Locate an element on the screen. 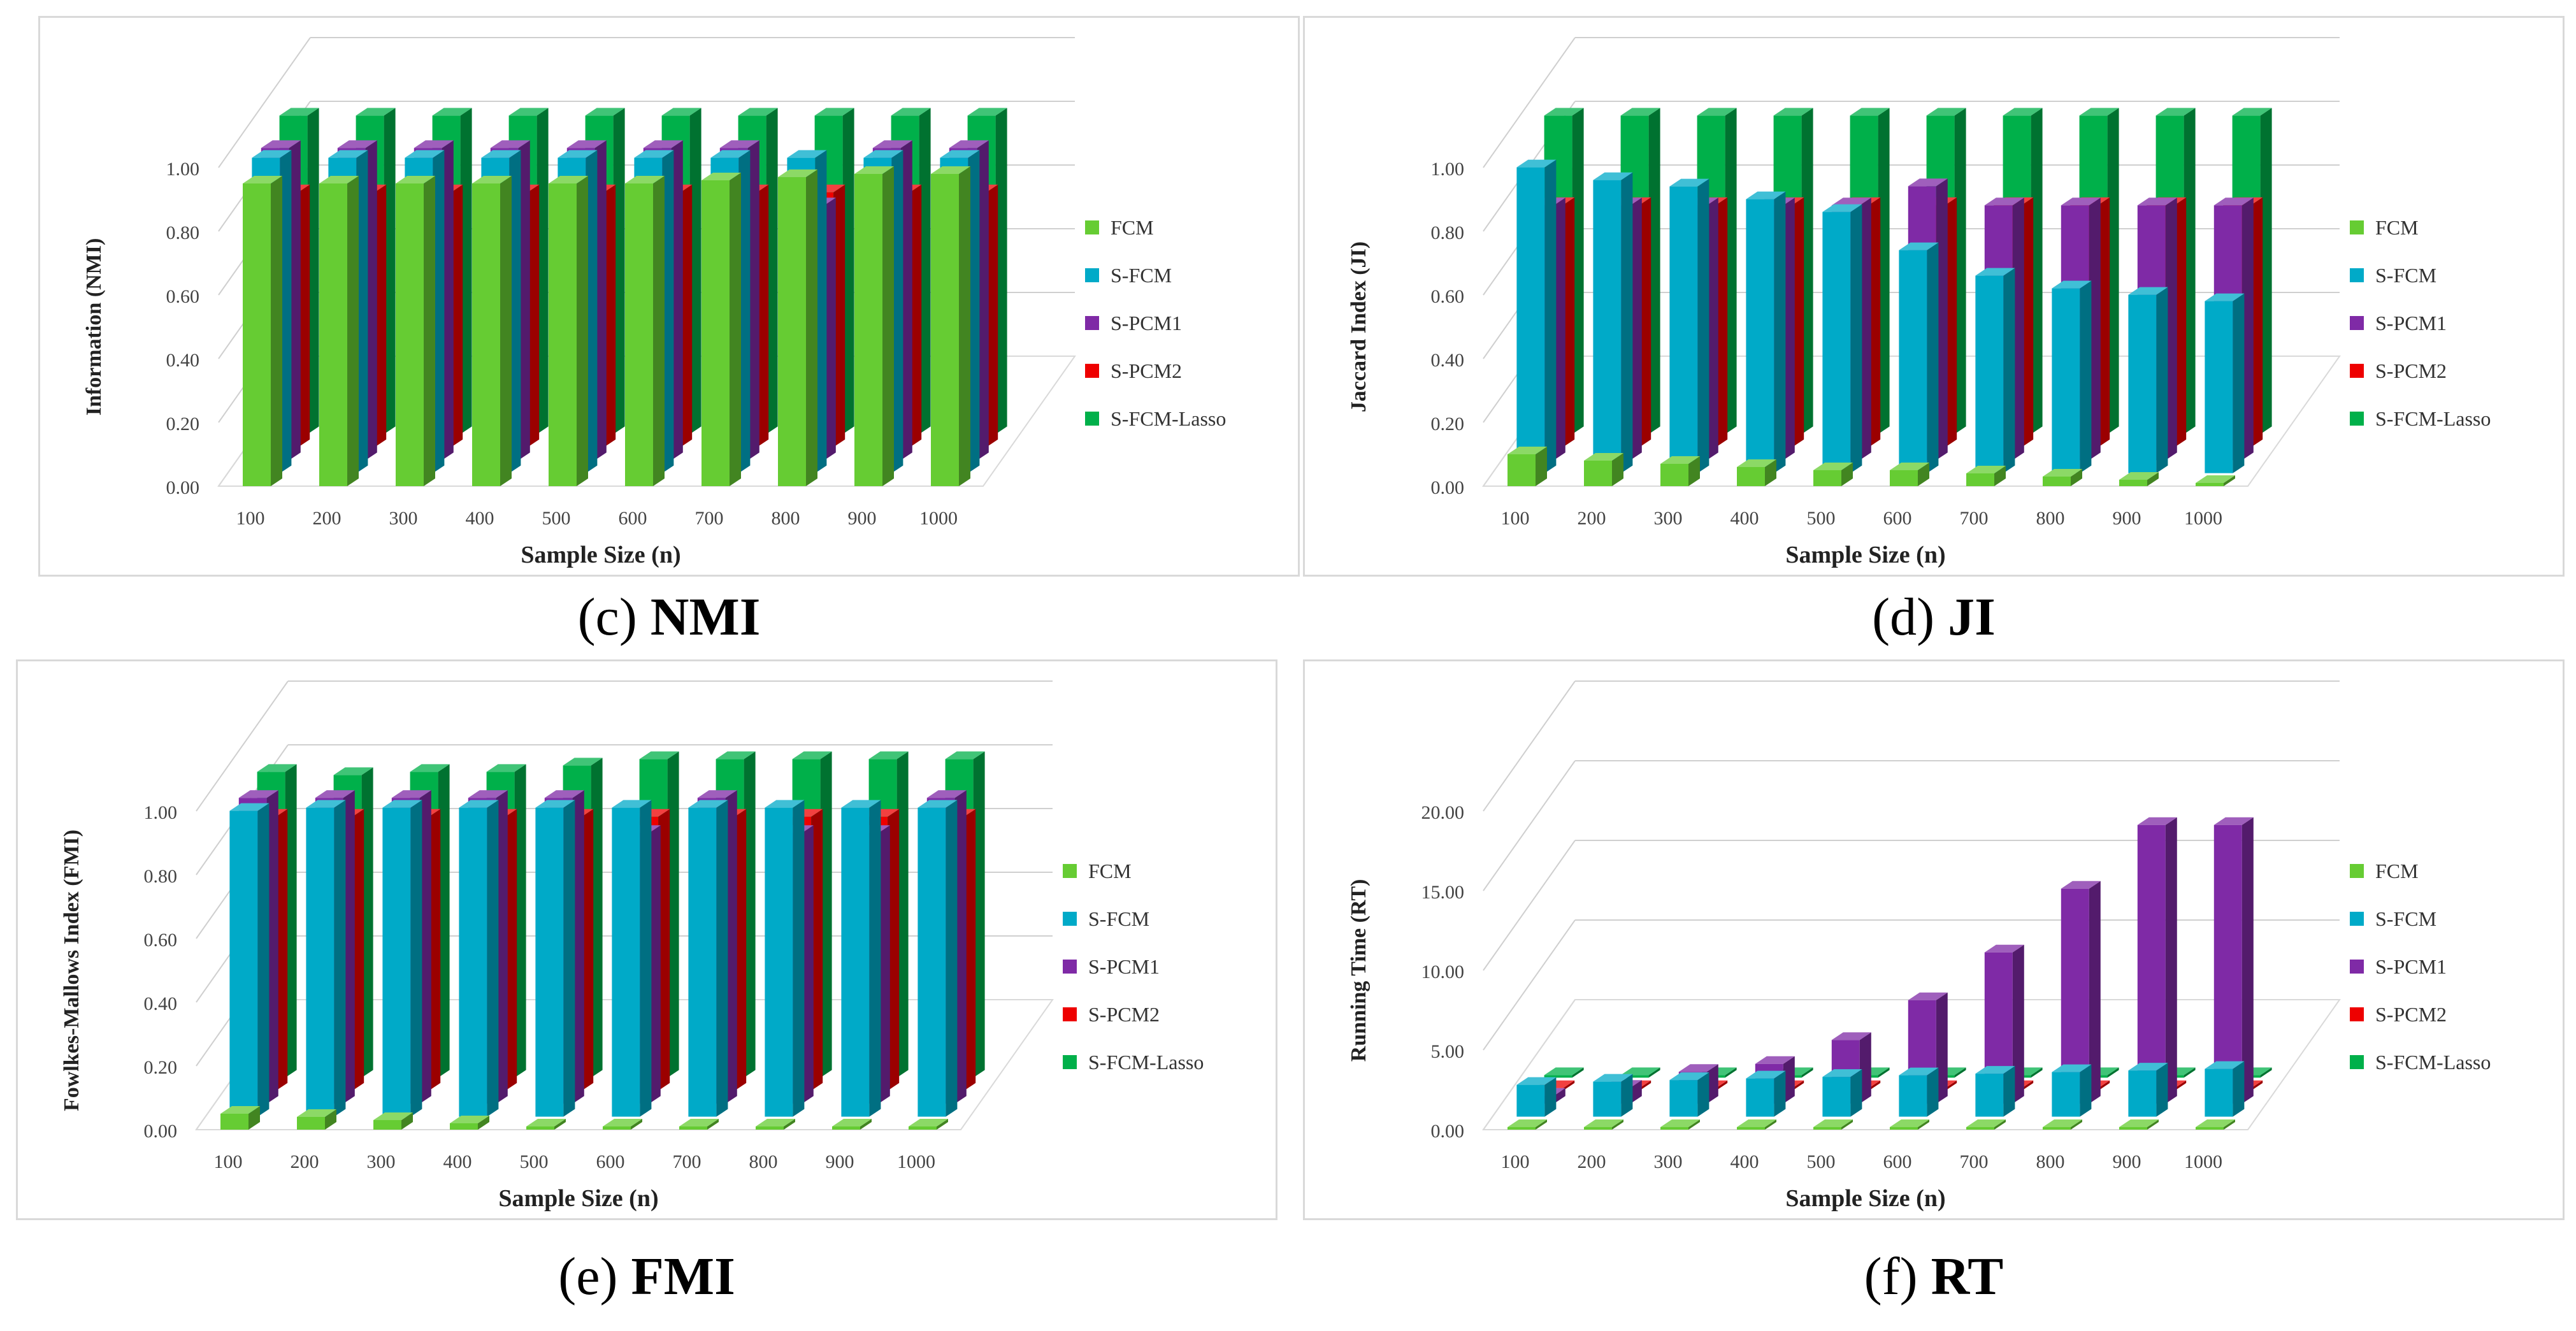 Image resolution: width=2576 pixels, height=1331 pixels. y-tick-label: 10.00 is located at coordinates (1443, 971).